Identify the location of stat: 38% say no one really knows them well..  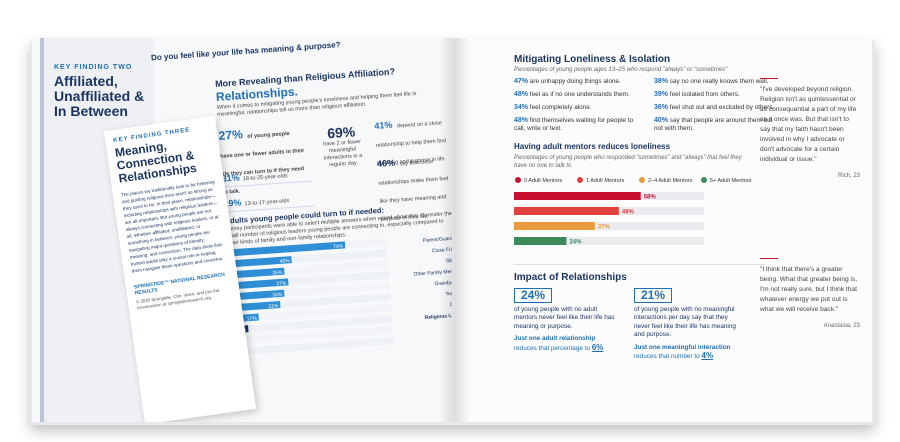
(716, 82).